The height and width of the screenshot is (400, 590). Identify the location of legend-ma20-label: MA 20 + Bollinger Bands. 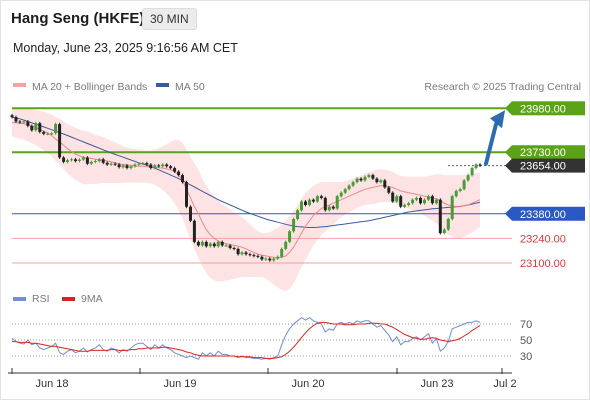
(89, 87).